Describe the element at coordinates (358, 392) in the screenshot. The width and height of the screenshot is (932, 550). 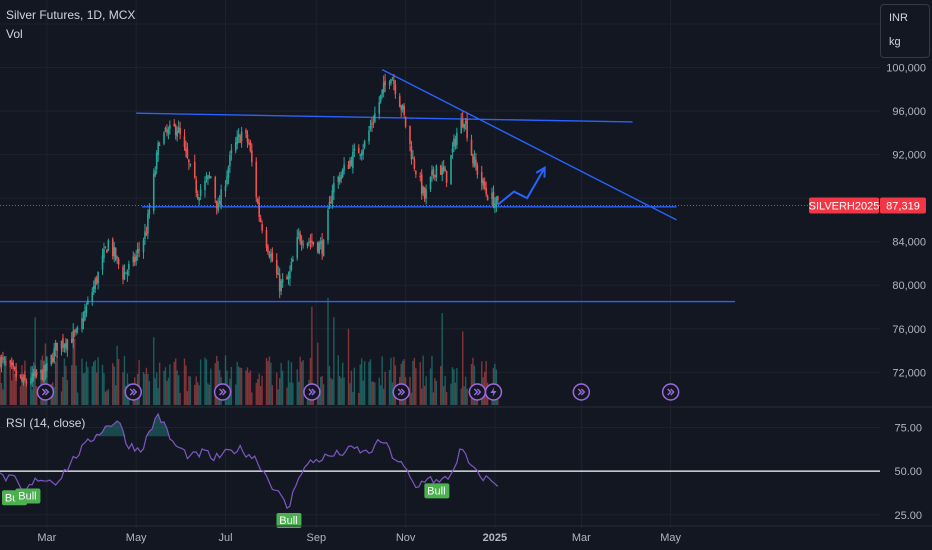
I see `event-markers` at that location.